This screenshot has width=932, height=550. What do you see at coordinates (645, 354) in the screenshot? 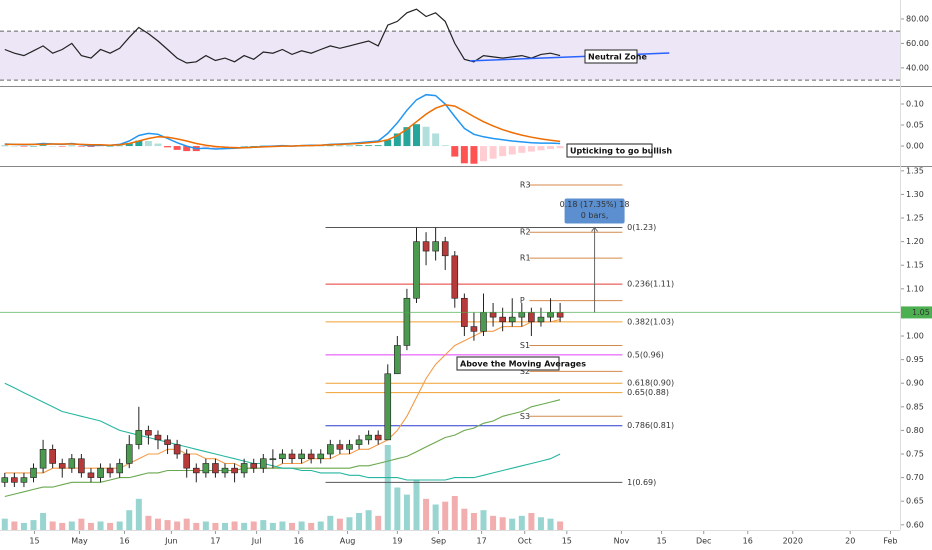
I see `fib-label: 0.5(0.96)` at bounding box center [645, 354].